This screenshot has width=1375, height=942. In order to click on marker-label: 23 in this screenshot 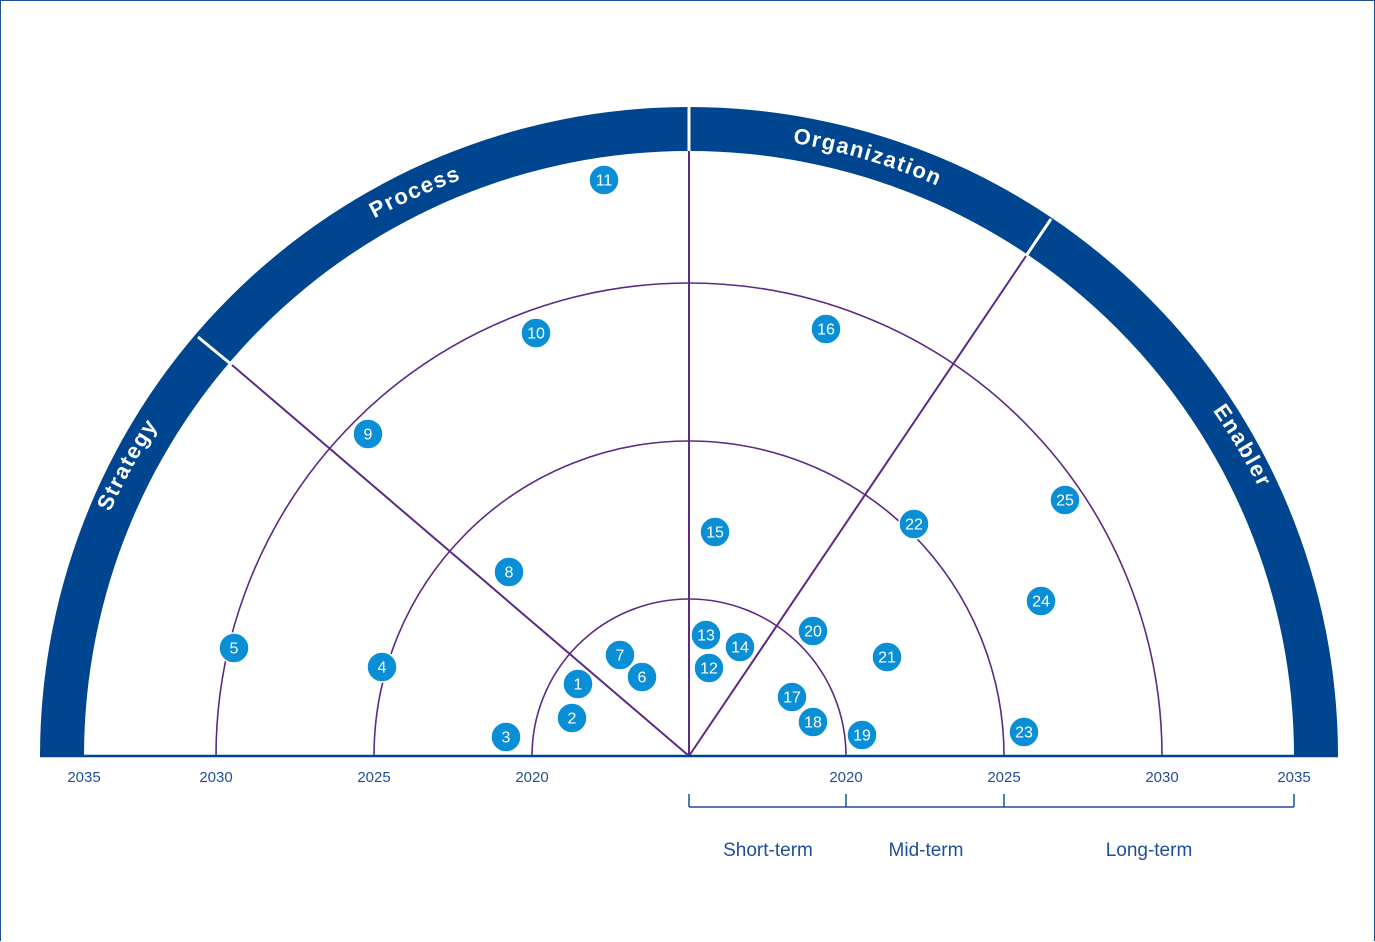, I will do `click(1024, 733)`.